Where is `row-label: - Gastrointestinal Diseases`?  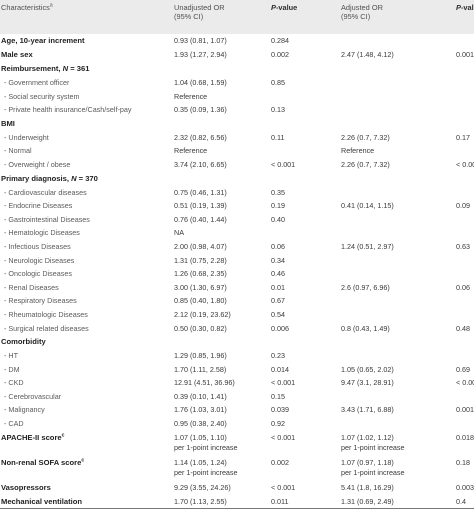
row-label: - Gastrointestinal Diseases is located at coordinates (86, 220).